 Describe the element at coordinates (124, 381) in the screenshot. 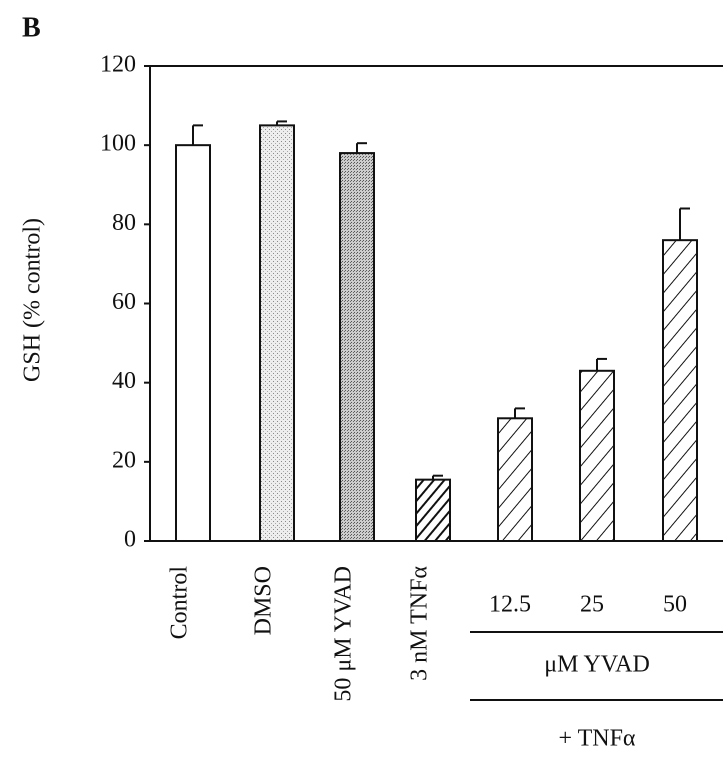

I see `y-tick-label: 40` at that location.